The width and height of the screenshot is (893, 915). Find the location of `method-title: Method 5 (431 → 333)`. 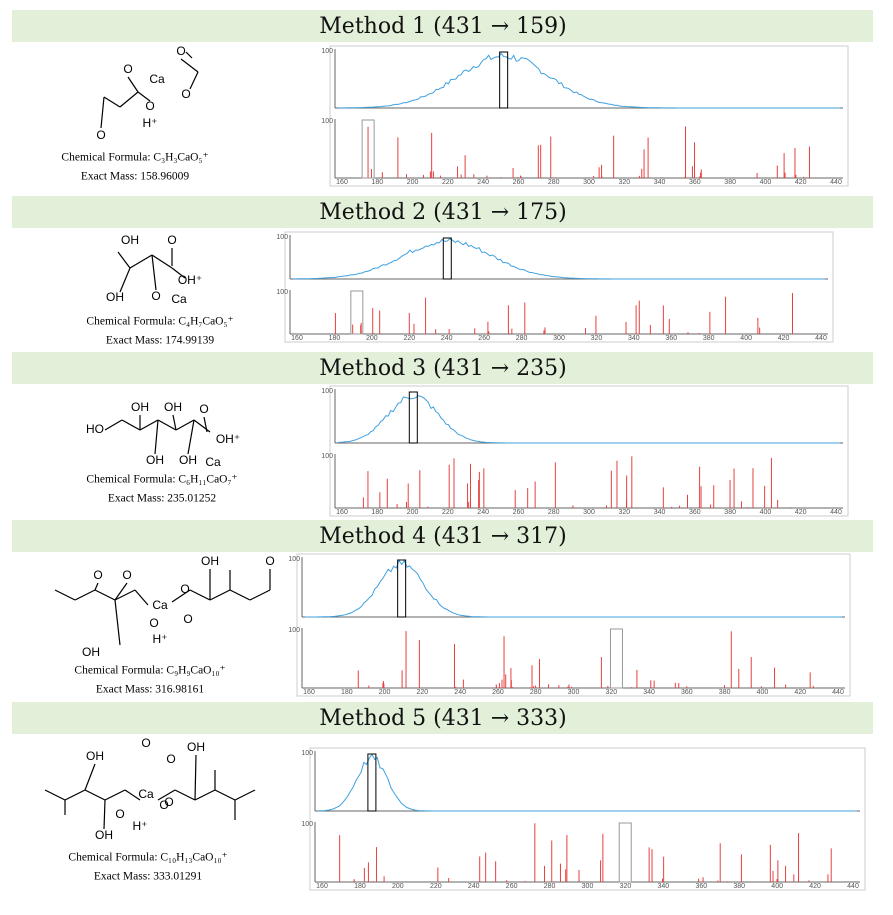

method-title: Method 5 (431 → 333) is located at coordinates (442, 718).